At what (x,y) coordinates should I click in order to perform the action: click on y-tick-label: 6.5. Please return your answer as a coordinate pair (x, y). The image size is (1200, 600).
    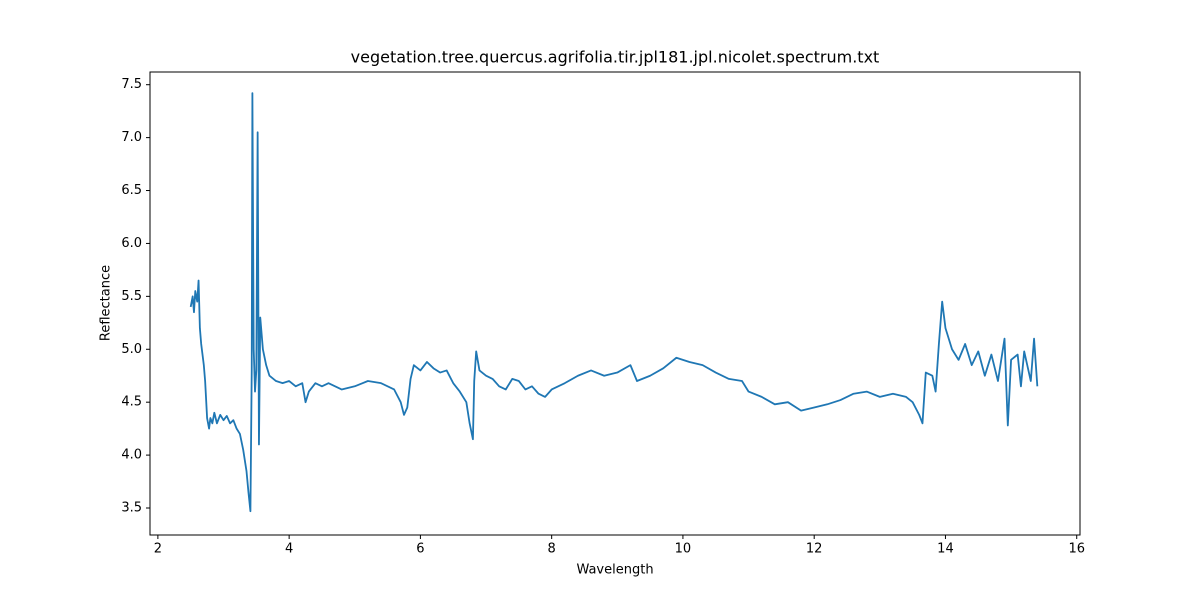
    Looking at the image, I should click on (131, 190).